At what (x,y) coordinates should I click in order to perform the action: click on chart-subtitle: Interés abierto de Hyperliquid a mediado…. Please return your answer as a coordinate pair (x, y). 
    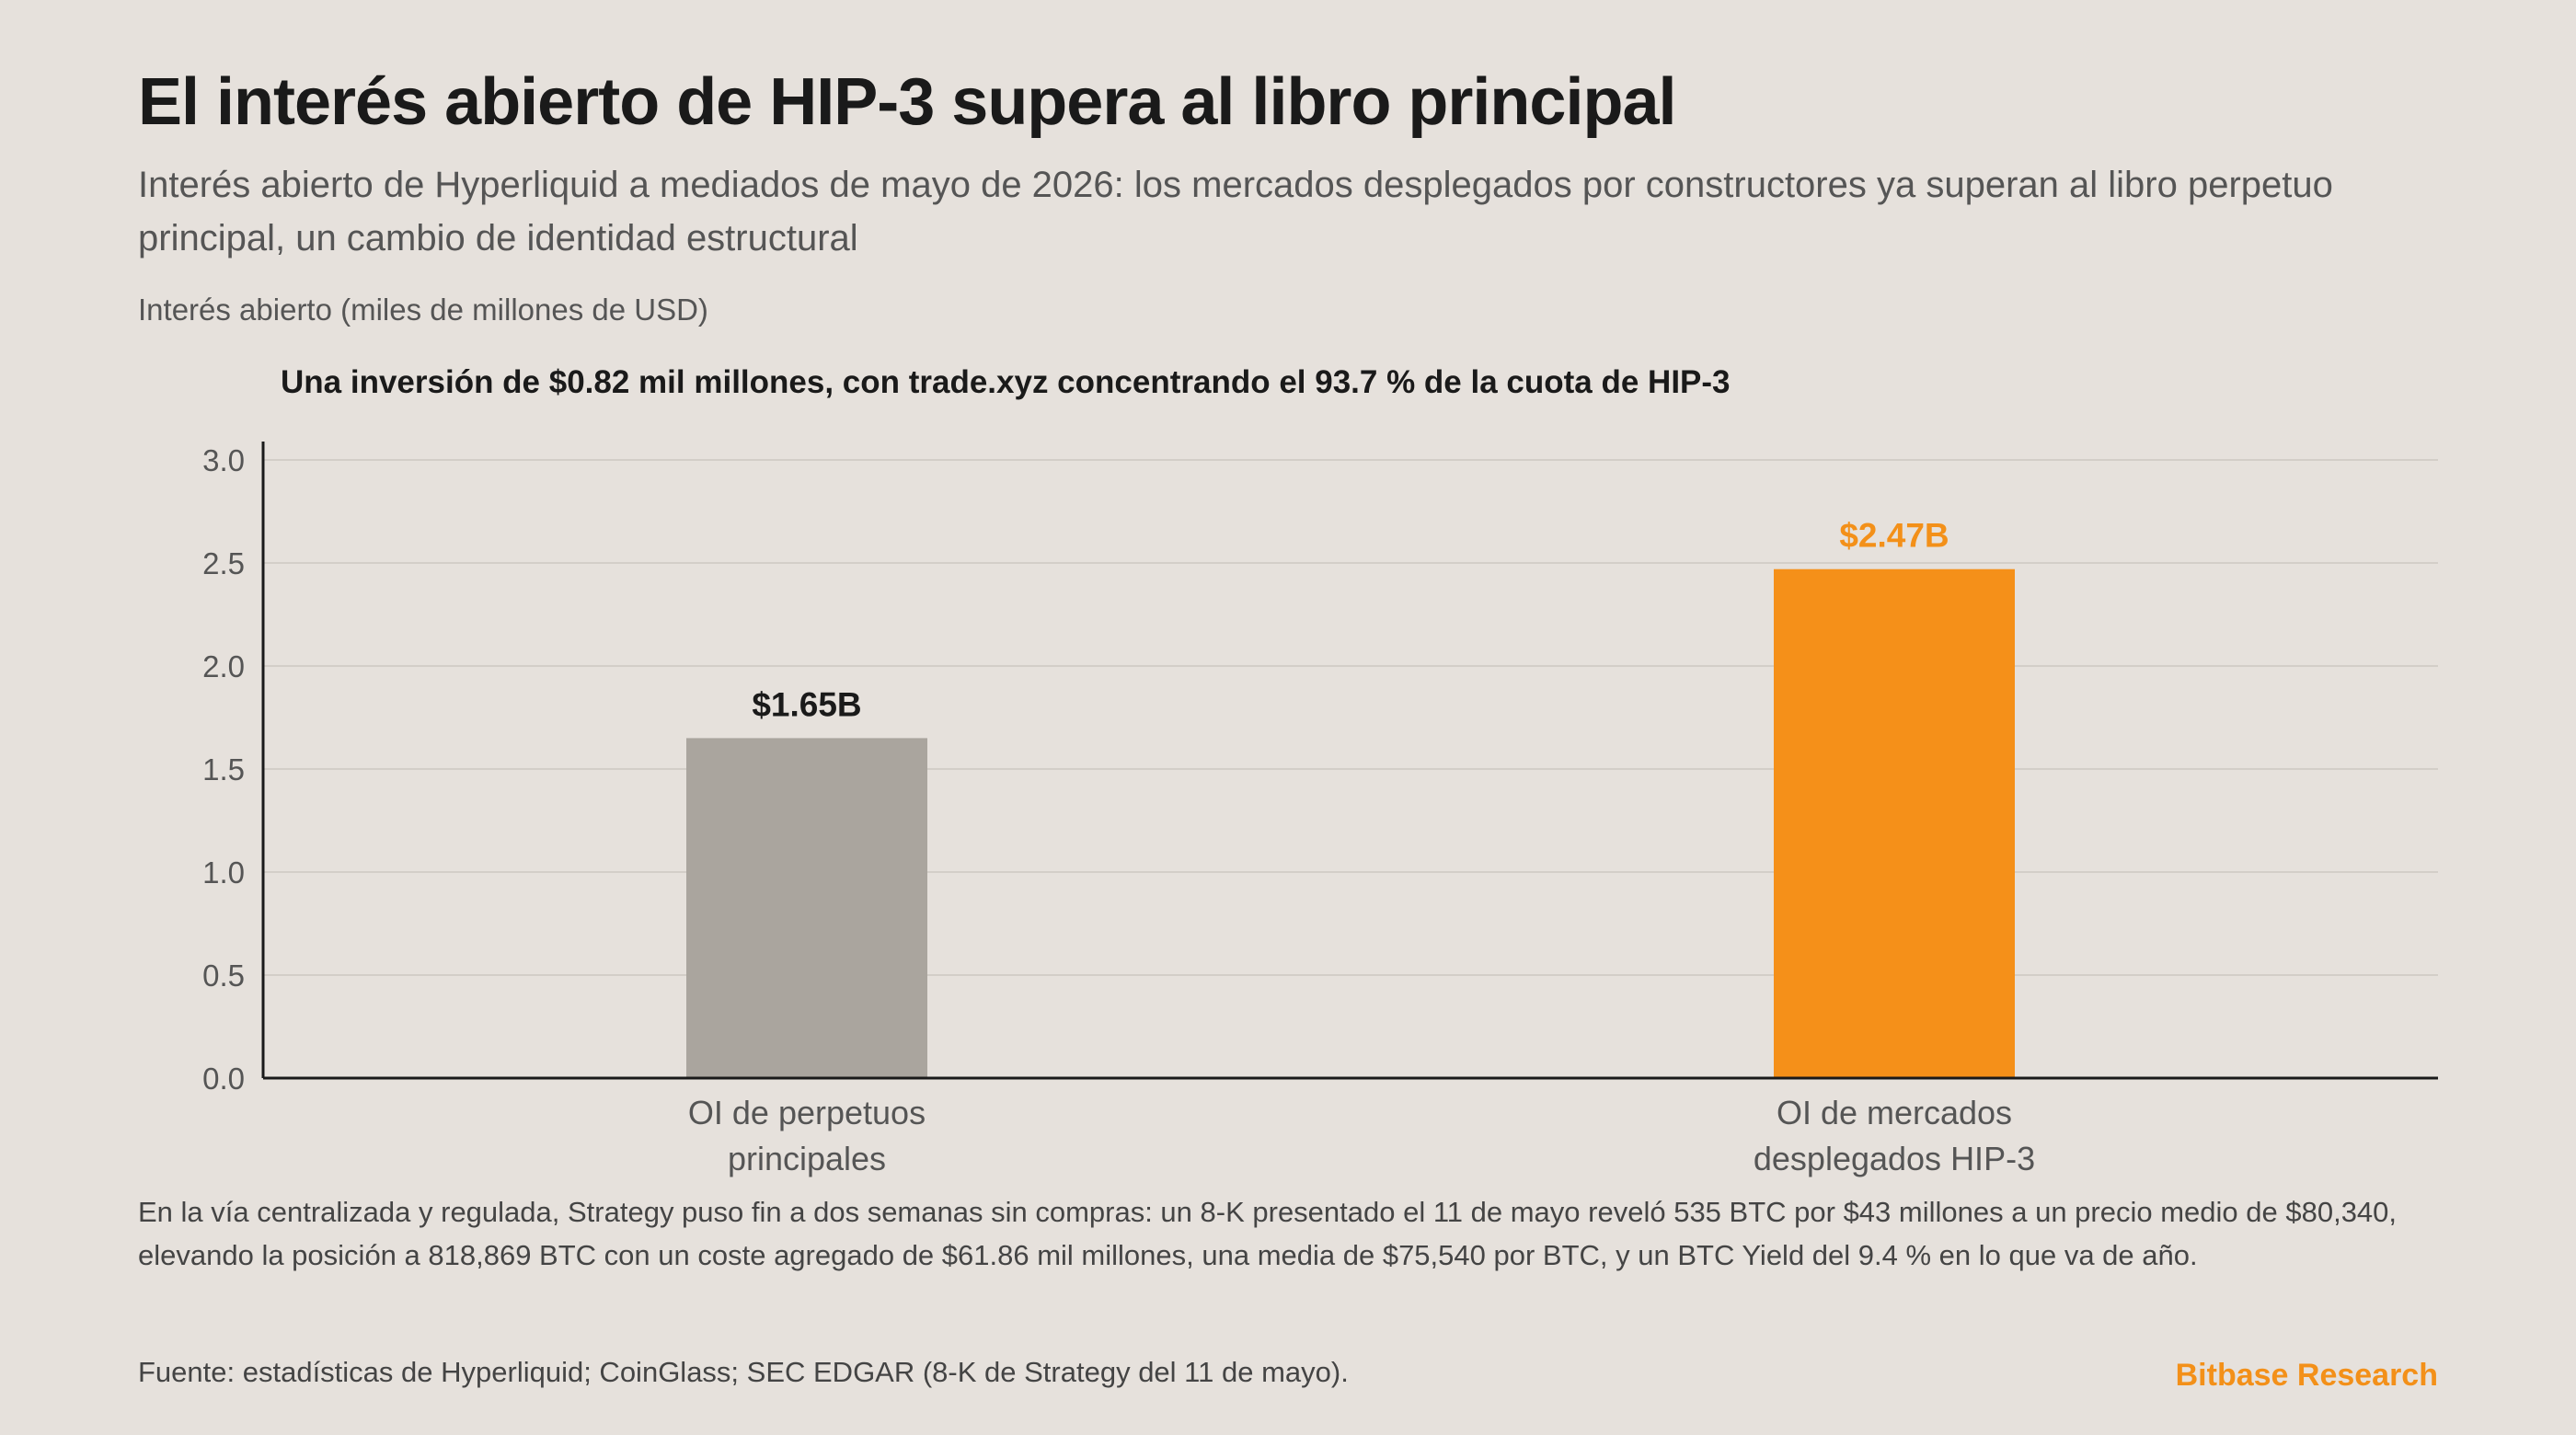
    Looking at the image, I should click on (1235, 211).